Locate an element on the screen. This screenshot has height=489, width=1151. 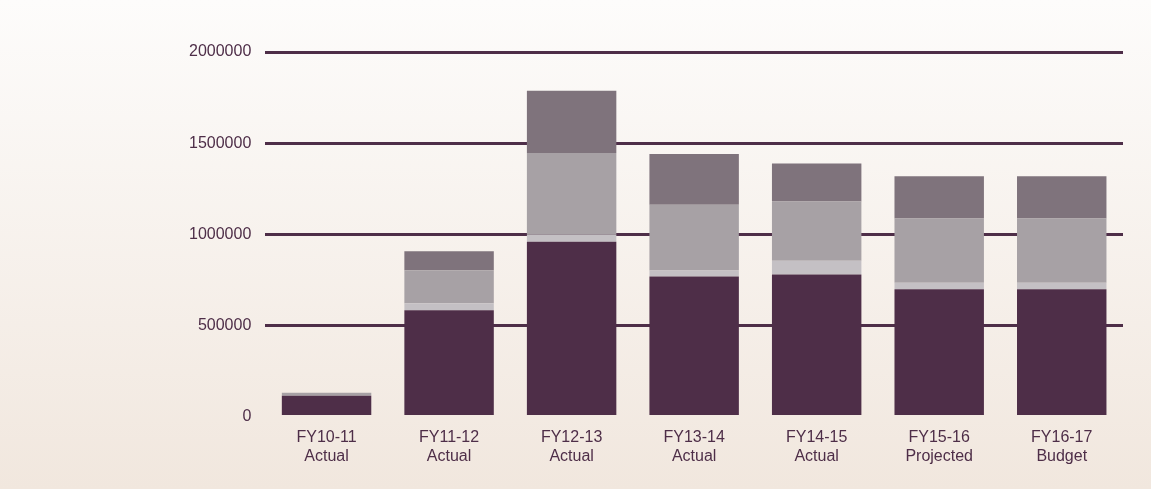
x-tick-label: FY11-12 Actual is located at coordinates (449, 445).